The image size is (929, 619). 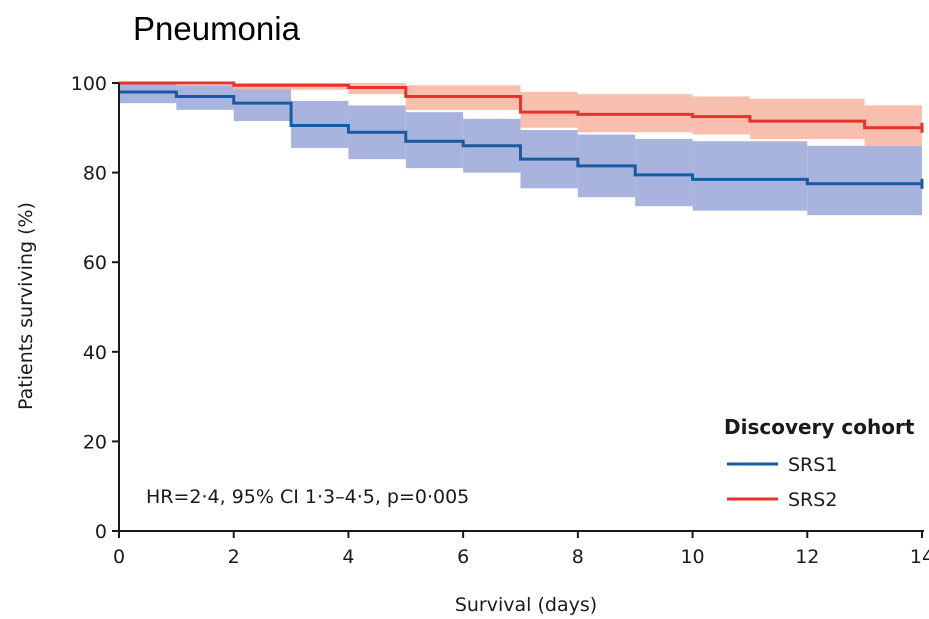 What do you see at coordinates (95, 442) in the screenshot?
I see `y-tick-label-20: 20` at bounding box center [95, 442].